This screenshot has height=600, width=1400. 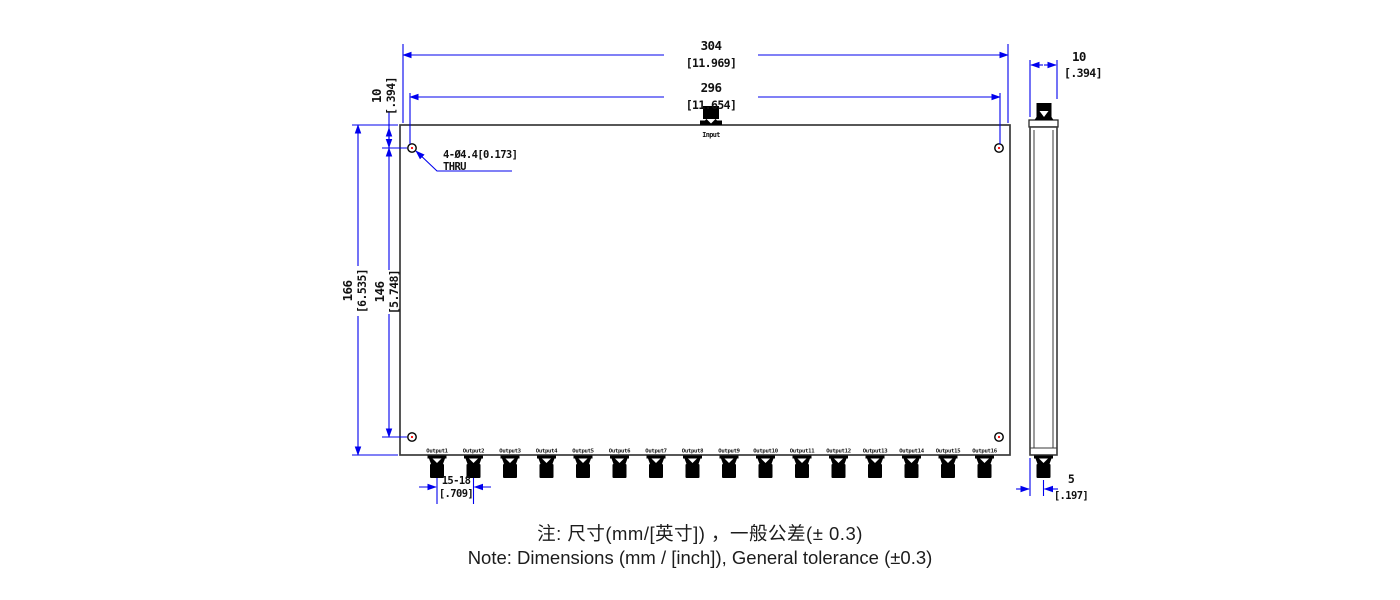 I want to click on dim-outer-width, so click(x=705, y=83).